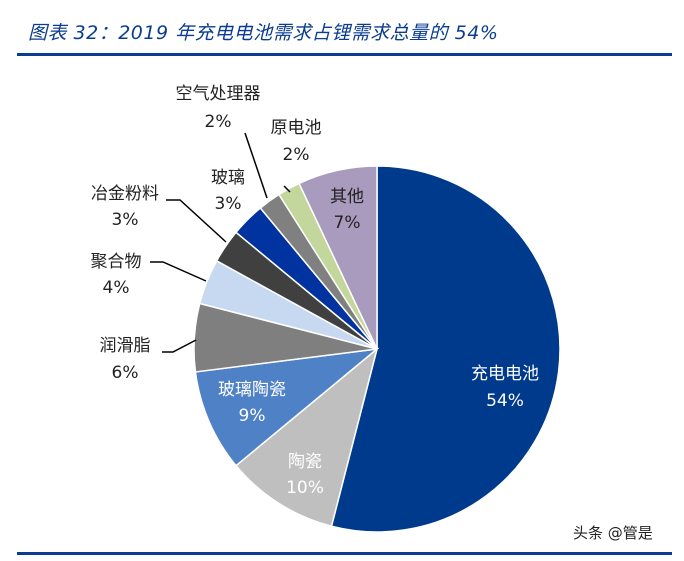  What do you see at coordinates (296, 128) in the screenshot?
I see `slice-label: 原电池` at bounding box center [296, 128].